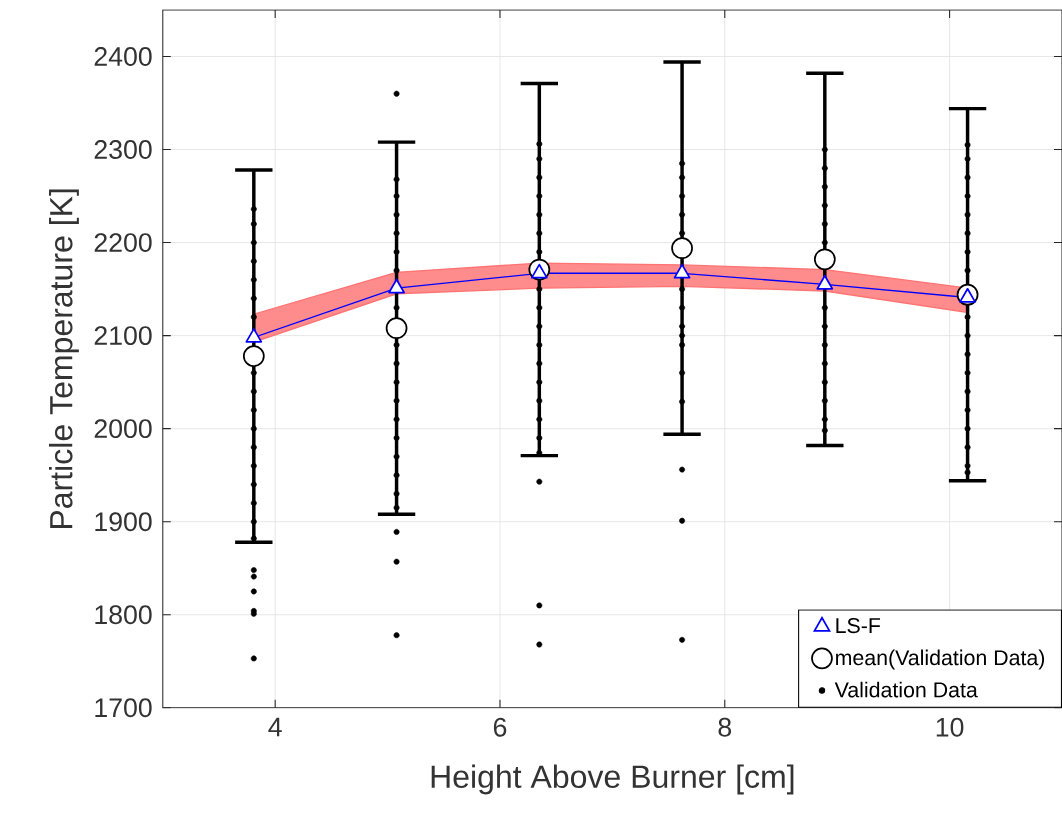  I want to click on legend-label: LS-F, so click(858, 626).